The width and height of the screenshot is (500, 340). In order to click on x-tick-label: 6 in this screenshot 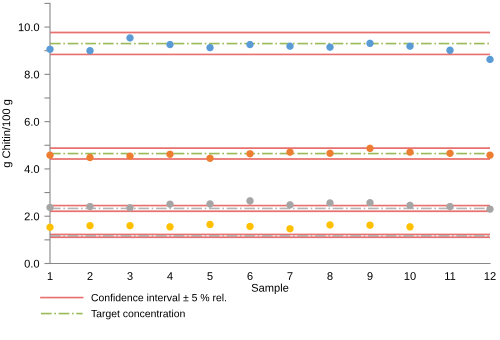, I will do `click(250, 276)`.